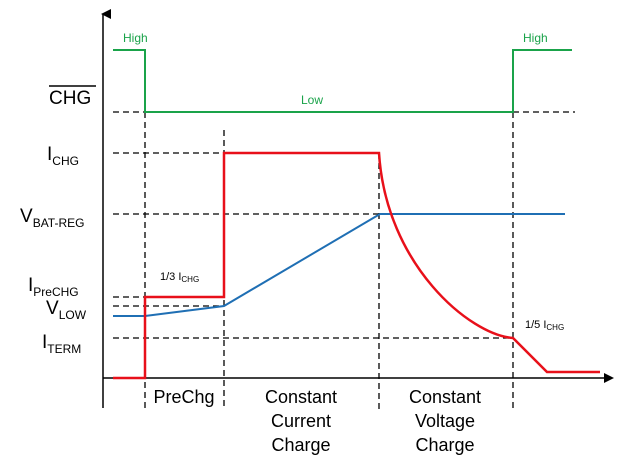 The height and width of the screenshot is (460, 618). What do you see at coordinates (63, 156) in the screenshot?
I see `ichg-label: ICHG` at bounding box center [63, 156].